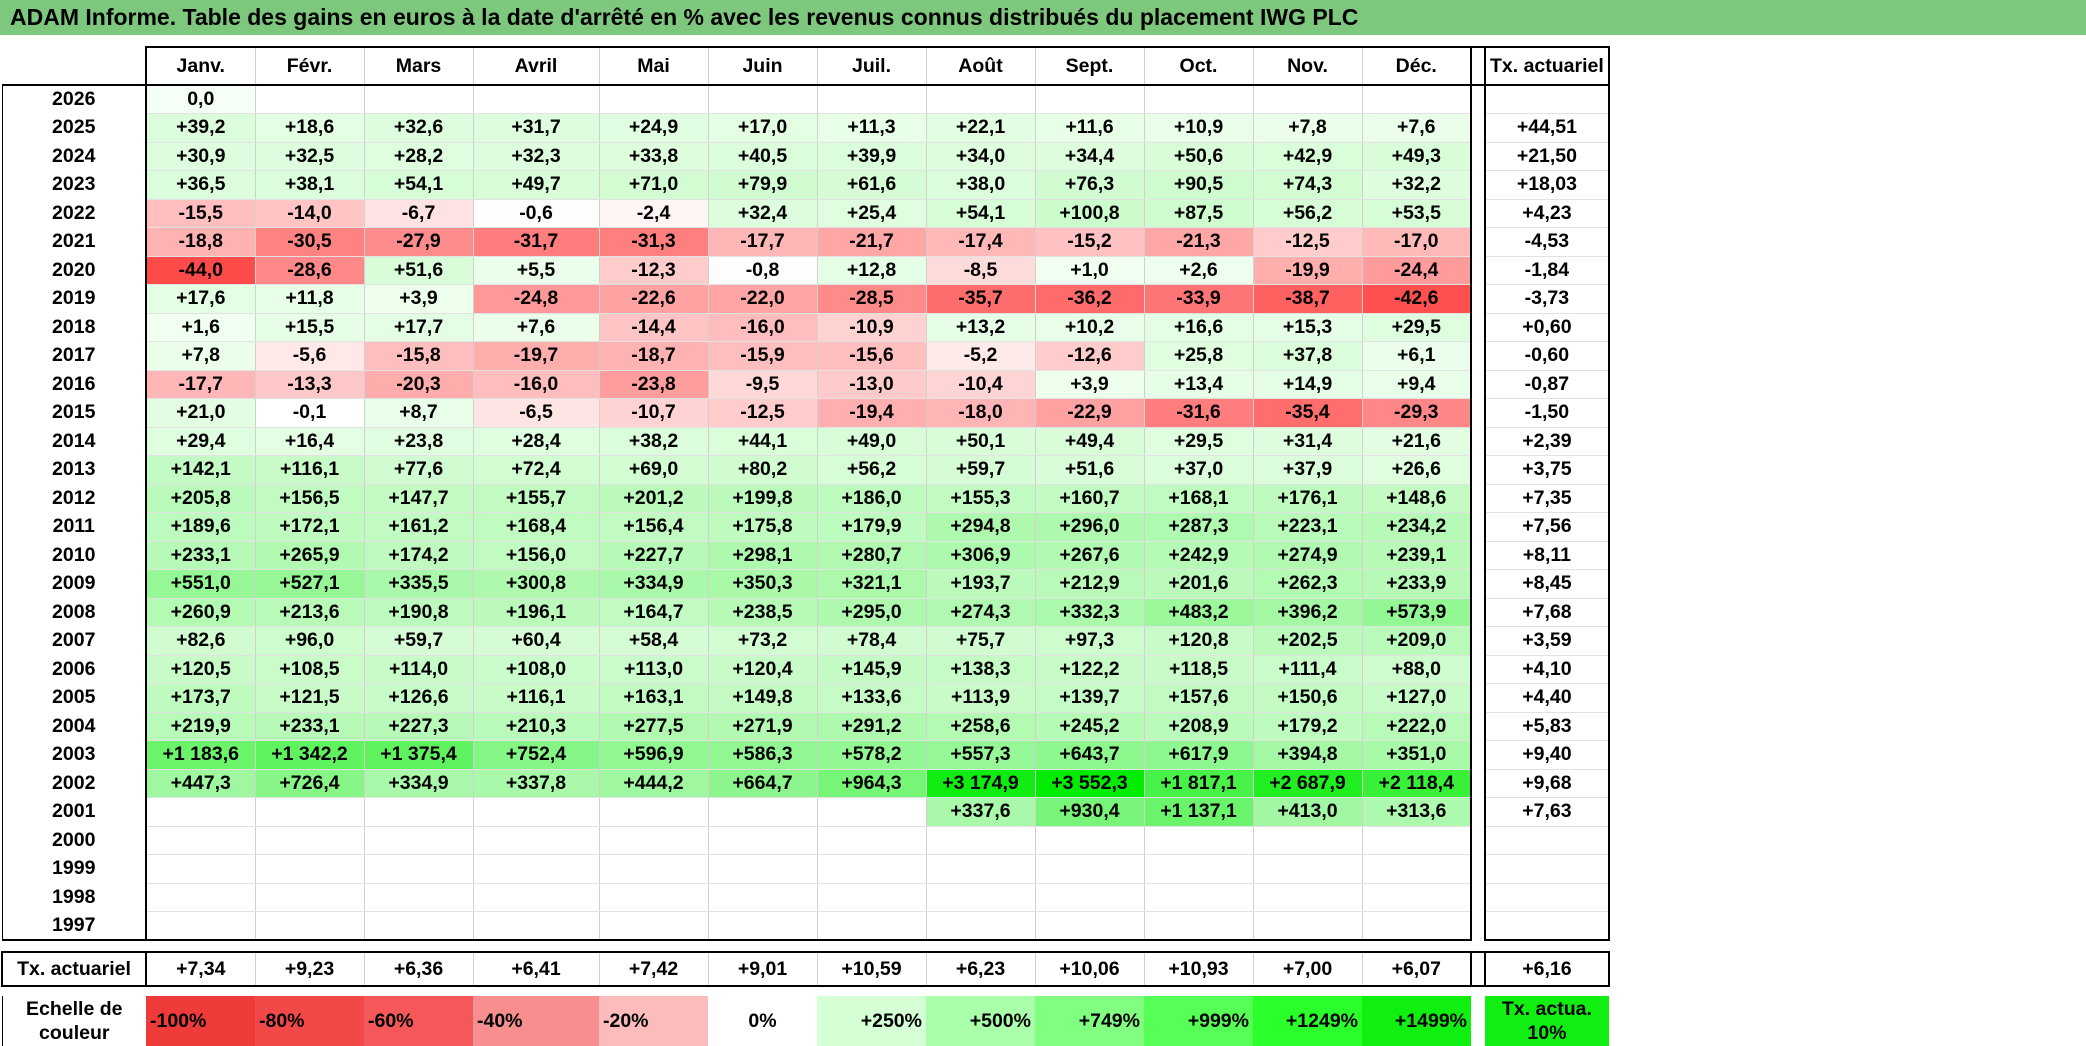  What do you see at coordinates (1307, 413) in the screenshot?
I see `gain-cell: -35,4` at bounding box center [1307, 413].